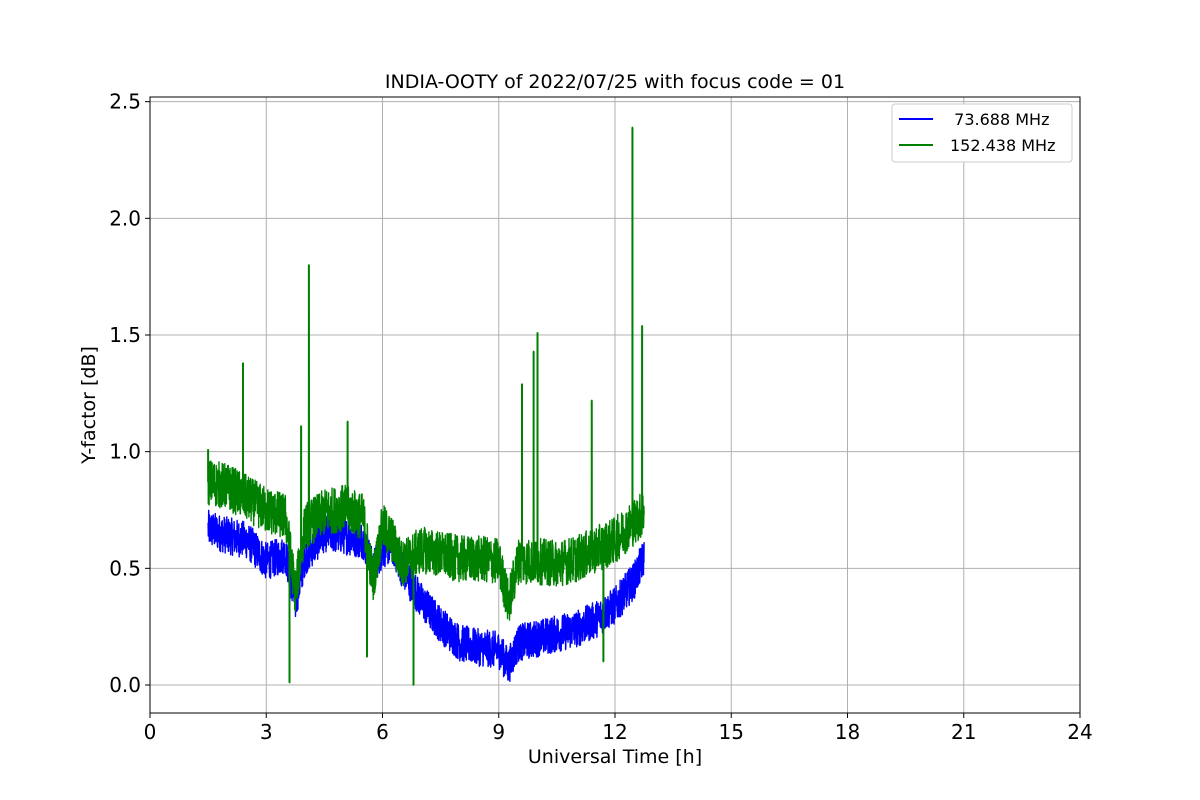 Image resolution: width=1200 pixels, height=800 pixels. Describe the element at coordinates (150, 732) in the screenshot. I see `x-tick-label: 0` at that location.